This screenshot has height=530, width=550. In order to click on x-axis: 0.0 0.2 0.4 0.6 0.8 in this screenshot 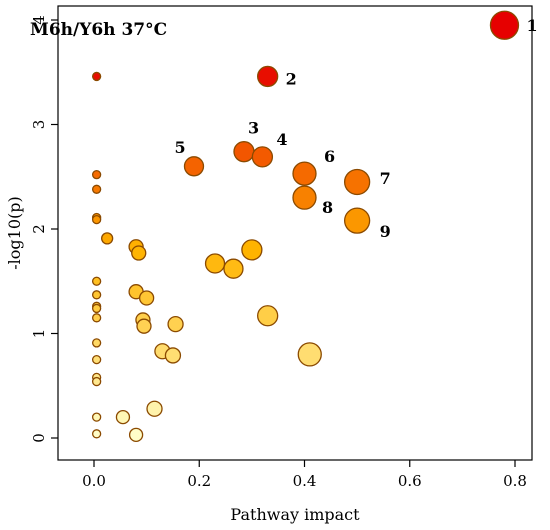, I will do `click(304, 475)`.